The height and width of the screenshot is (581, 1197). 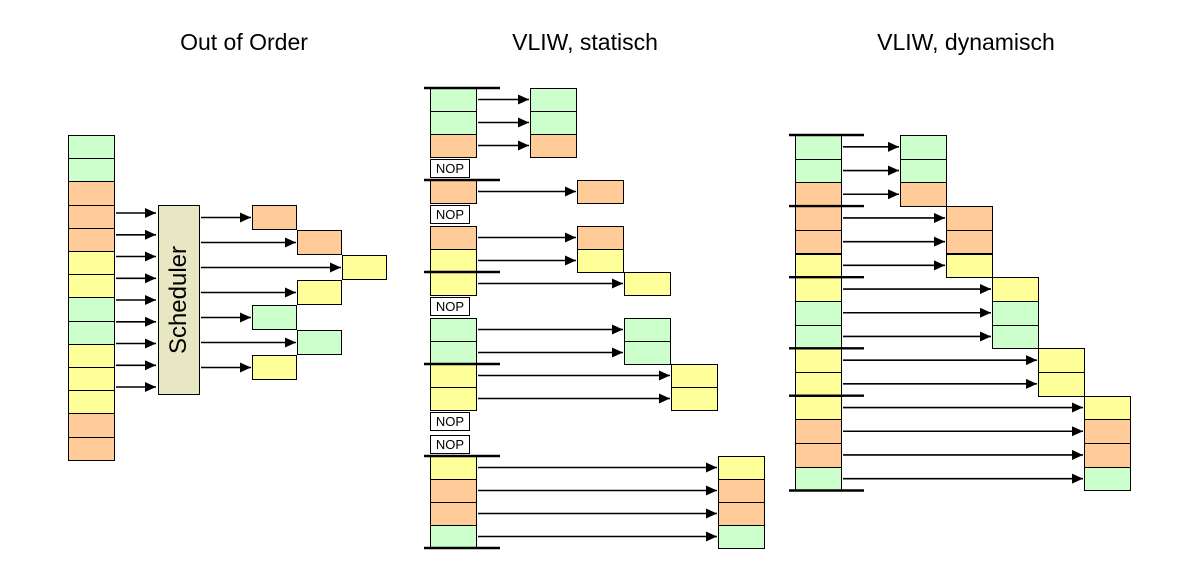 I want to click on panel-title-vliw-static: VLIW, statisch, so click(x=585, y=42).